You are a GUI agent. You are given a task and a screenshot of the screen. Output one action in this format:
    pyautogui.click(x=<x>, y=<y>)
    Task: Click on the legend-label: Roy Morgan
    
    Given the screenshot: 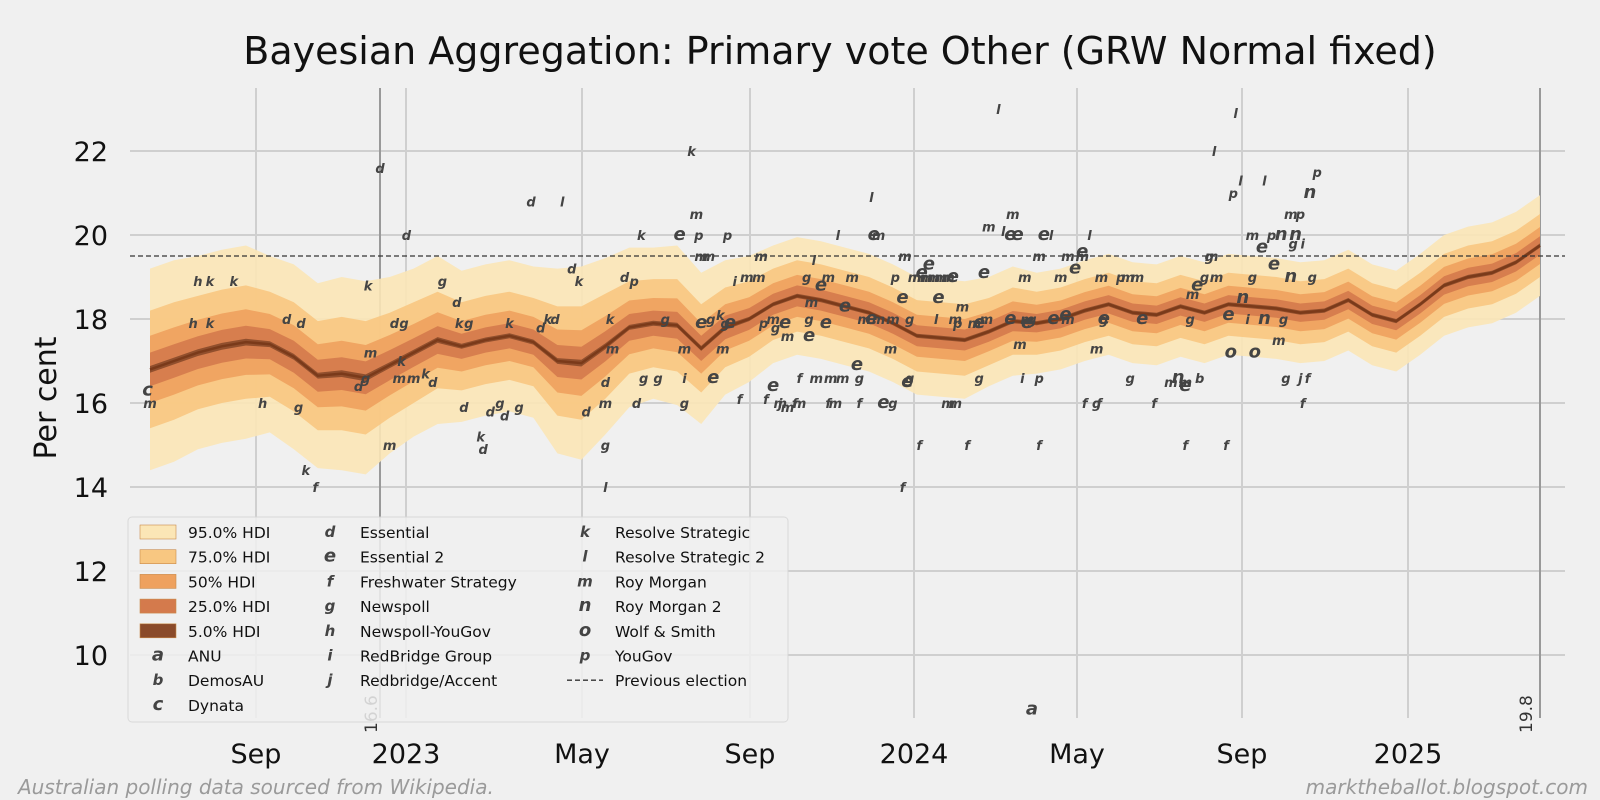 What is the action you would take?
    pyautogui.click(x=661, y=582)
    